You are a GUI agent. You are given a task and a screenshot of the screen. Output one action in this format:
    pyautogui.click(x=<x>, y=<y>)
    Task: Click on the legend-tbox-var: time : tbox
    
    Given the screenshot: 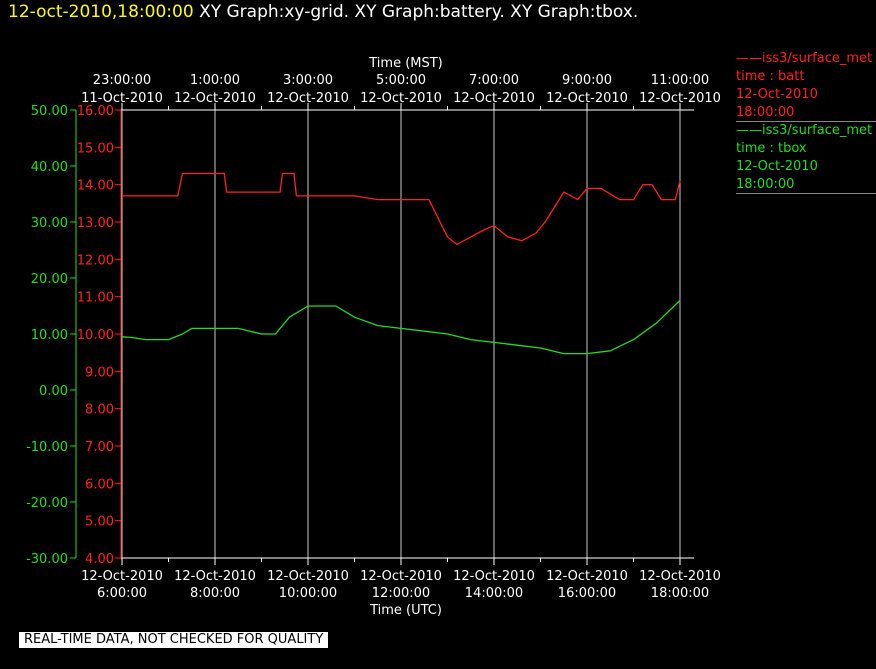 What is the action you would take?
    pyautogui.click(x=771, y=148)
    